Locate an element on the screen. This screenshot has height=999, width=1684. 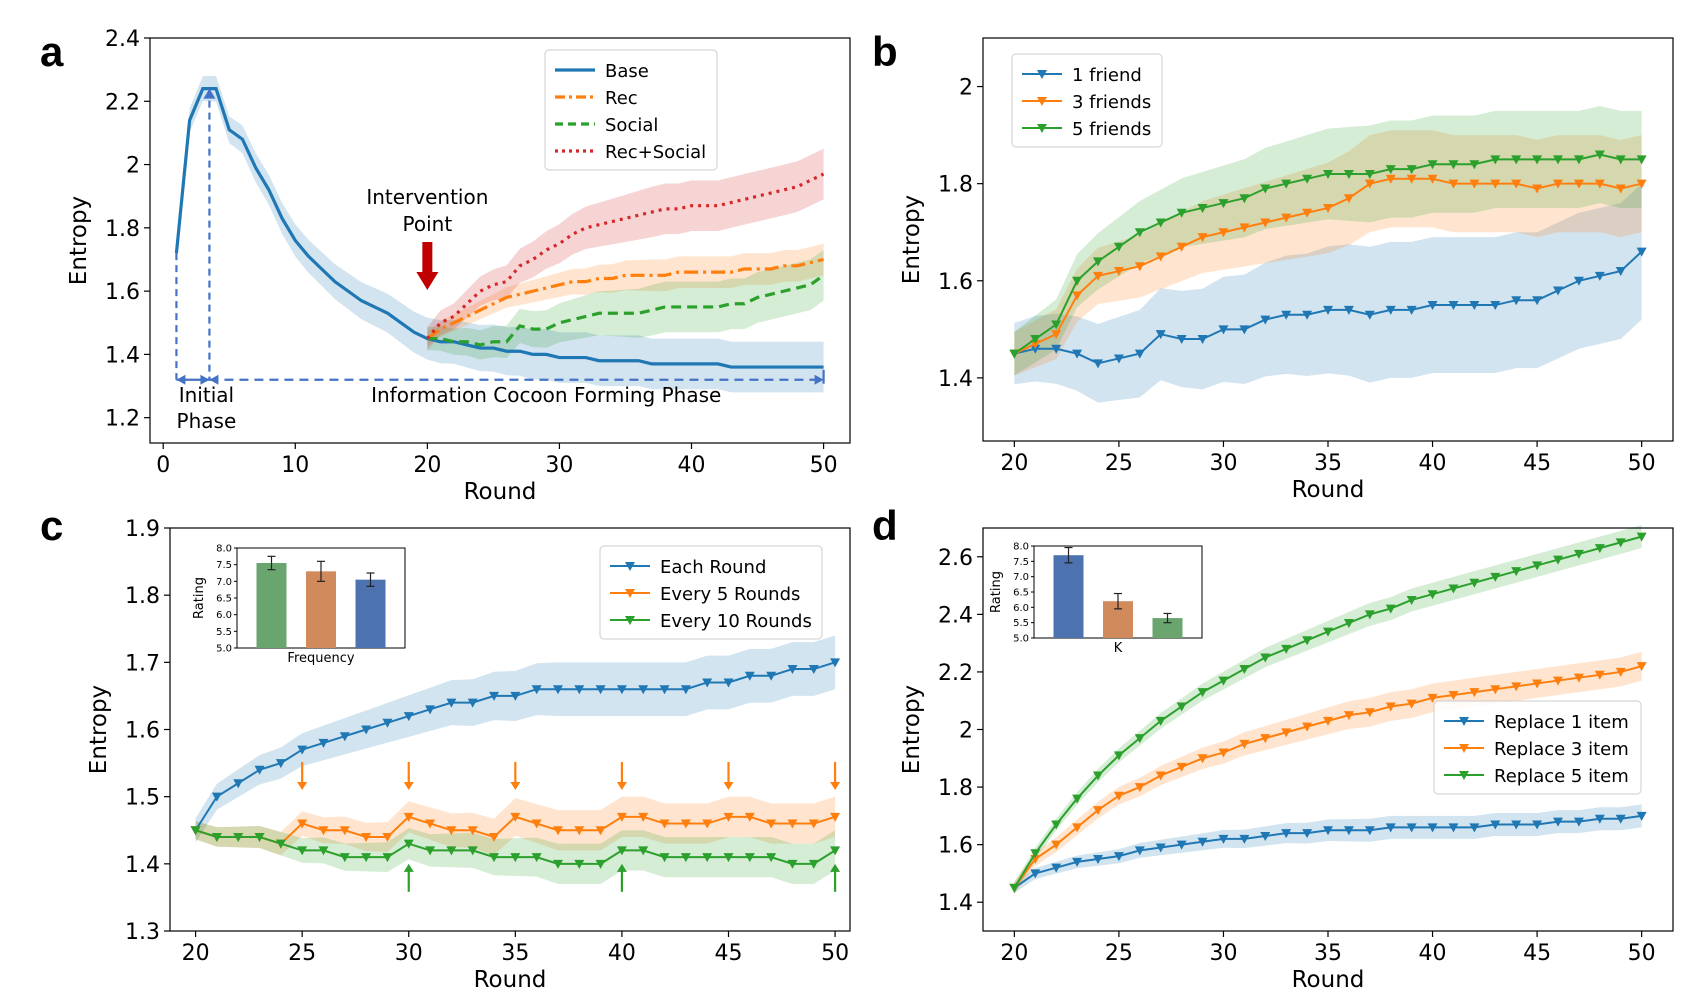
inset-y-tick-label-d-4: 7.0 is located at coordinates (1021, 577).